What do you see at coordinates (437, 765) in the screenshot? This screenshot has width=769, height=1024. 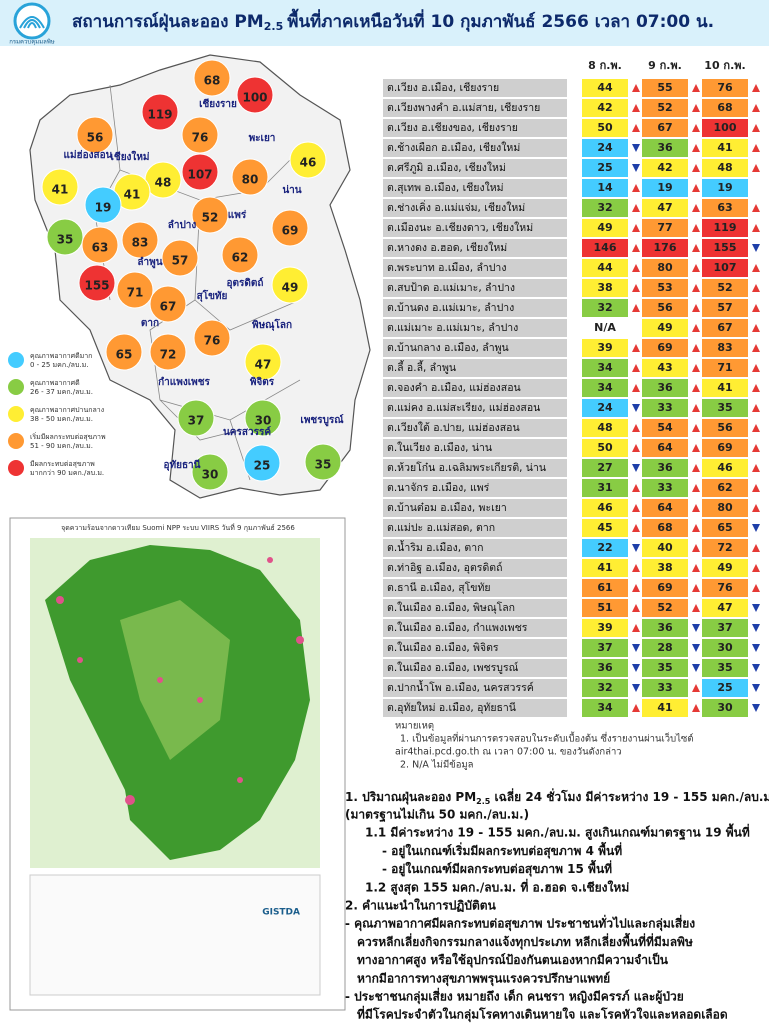 I see `note: 2. N/A ไม่มีข้อมูล` at bounding box center [437, 765].